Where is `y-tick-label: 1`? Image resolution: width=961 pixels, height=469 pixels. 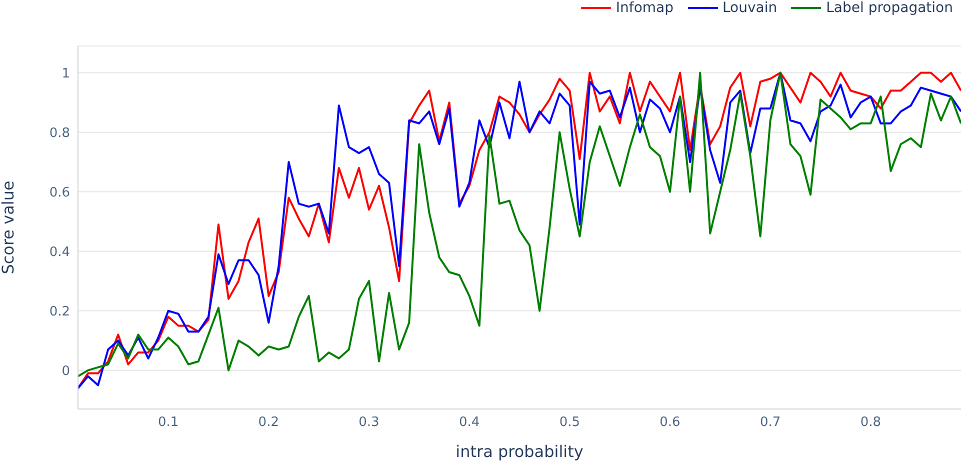
y-tick-label: 1 is located at coordinates (66, 74).